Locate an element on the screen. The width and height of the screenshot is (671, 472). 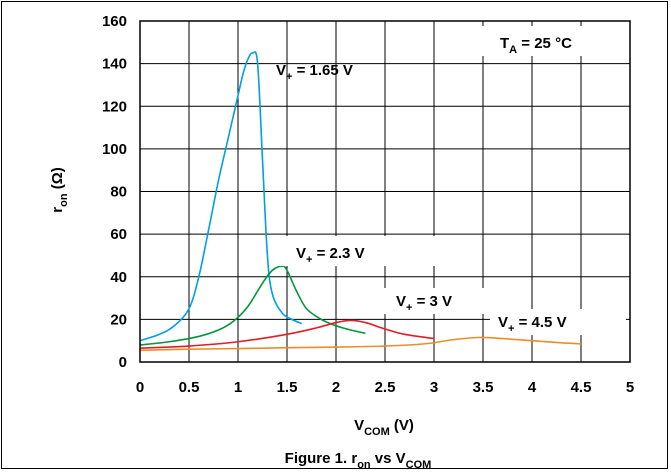
x-tick-label: 5 is located at coordinates (630, 387).